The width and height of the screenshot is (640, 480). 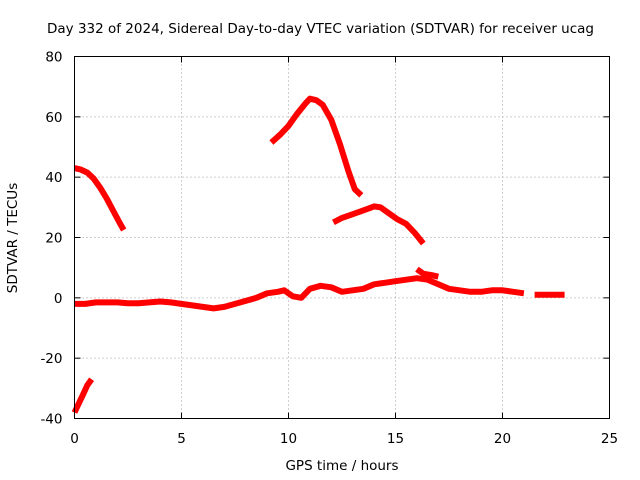 I want to click on y-axis-label: SDTVAR / TECUs, so click(x=13, y=238).